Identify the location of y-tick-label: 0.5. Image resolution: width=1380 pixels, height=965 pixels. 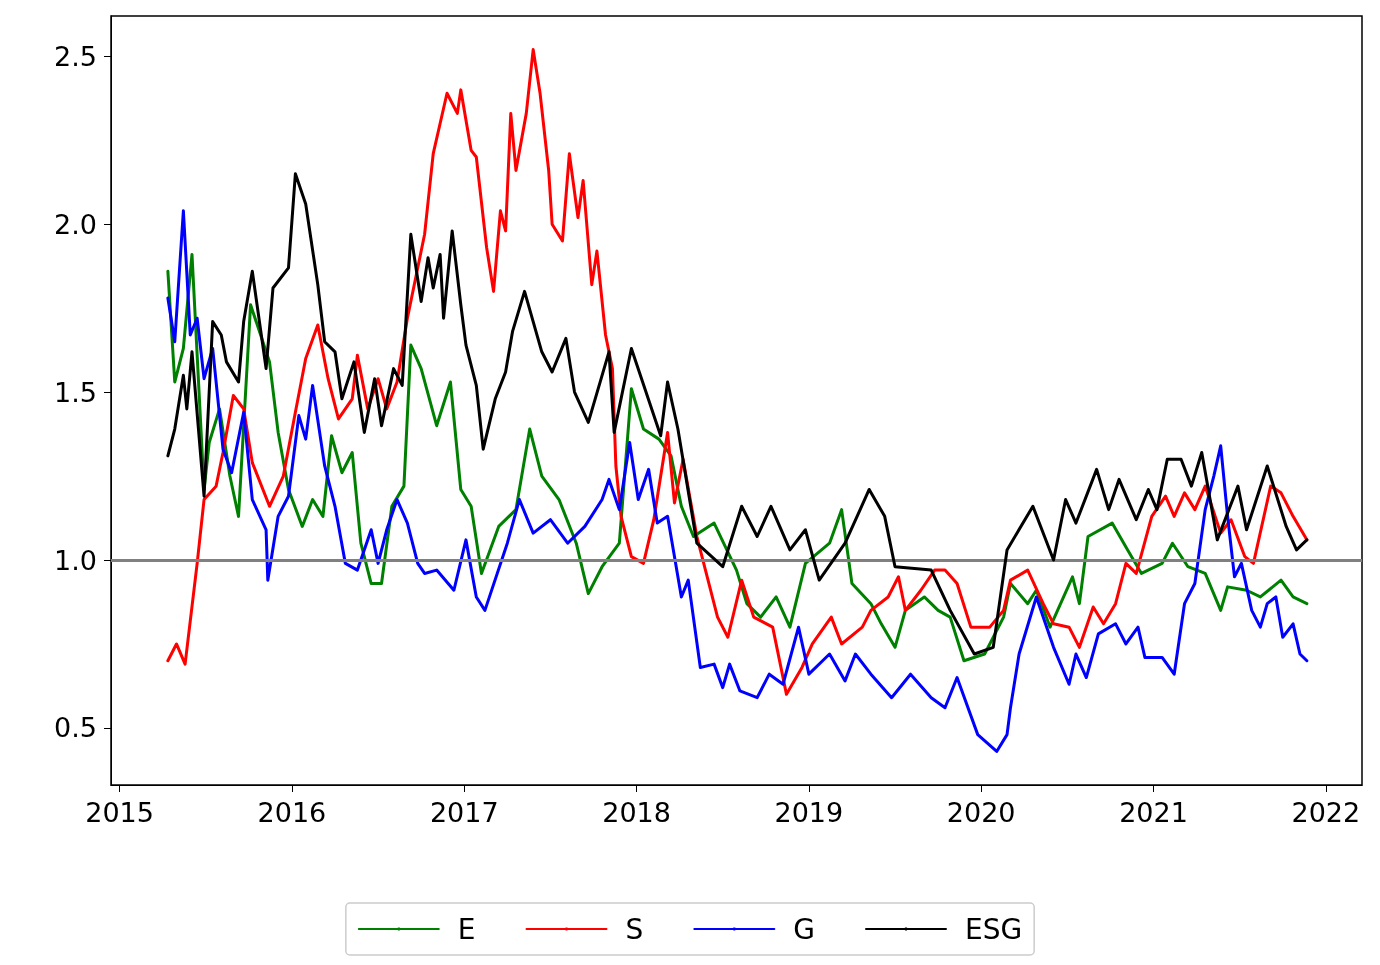
(75, 728).